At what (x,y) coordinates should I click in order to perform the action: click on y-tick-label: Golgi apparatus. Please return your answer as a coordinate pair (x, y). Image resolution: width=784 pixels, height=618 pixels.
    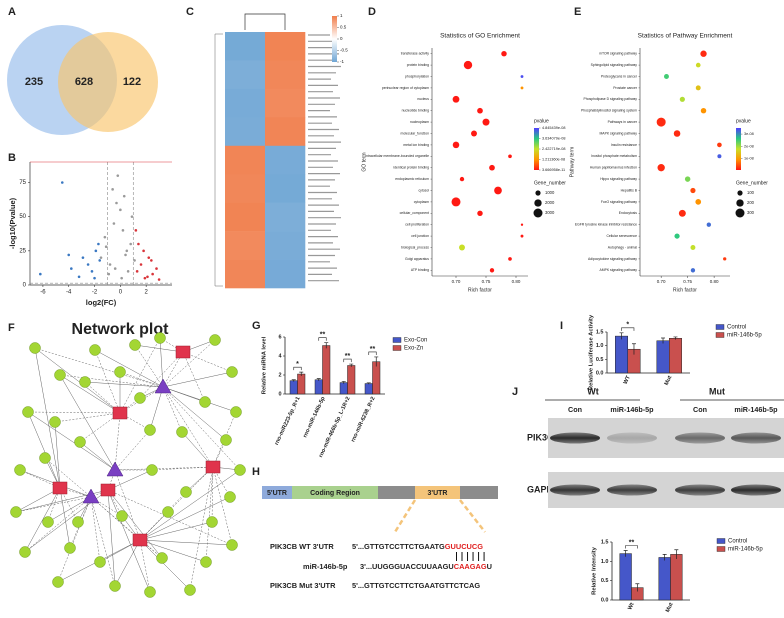
    Looking at the image, I should click on (417, 259).